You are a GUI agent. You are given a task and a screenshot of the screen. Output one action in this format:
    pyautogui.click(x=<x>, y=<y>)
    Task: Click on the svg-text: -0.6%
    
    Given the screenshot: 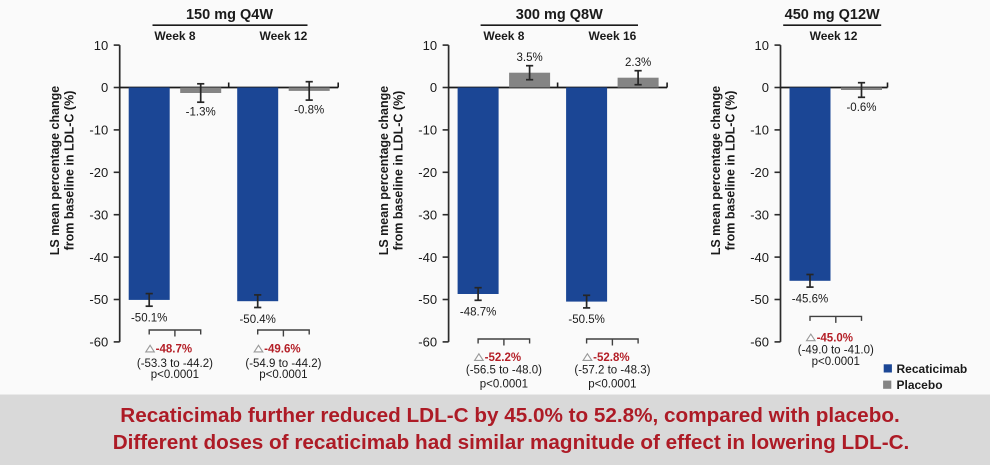 What is the action you would take?
    pyautogui.click(x=861, y=108)
    